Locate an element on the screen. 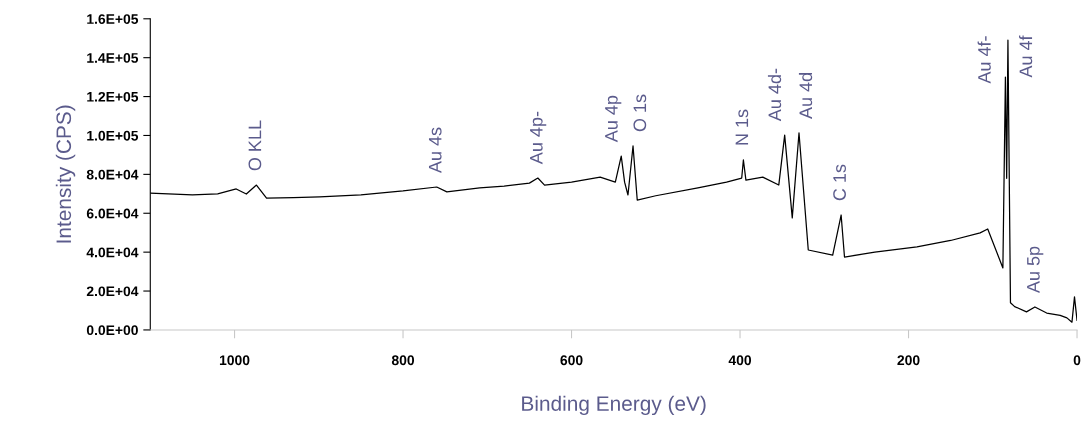  annotation: Au 4f- is located at coordinates (984, 60).